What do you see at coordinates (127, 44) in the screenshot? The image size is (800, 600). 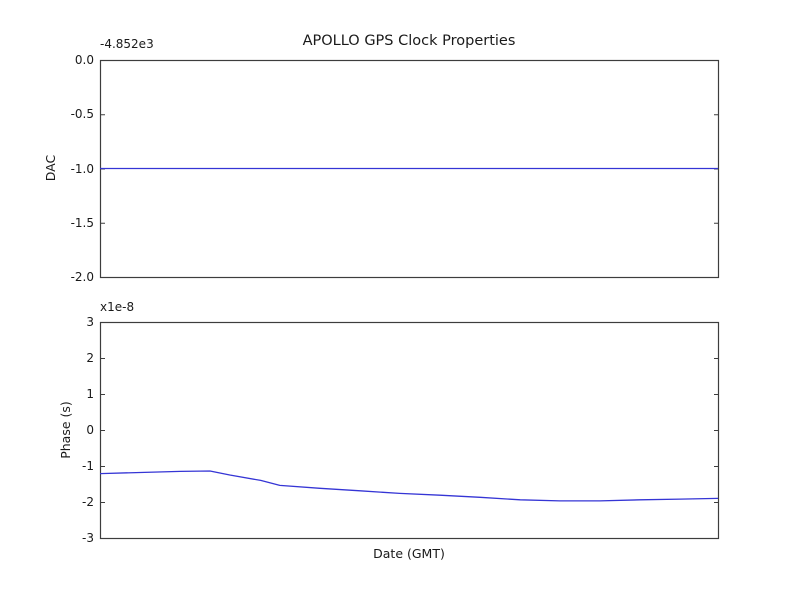 I see `y-axis-offset-text-top: -4.852e3` at bounding box center [127, 44].